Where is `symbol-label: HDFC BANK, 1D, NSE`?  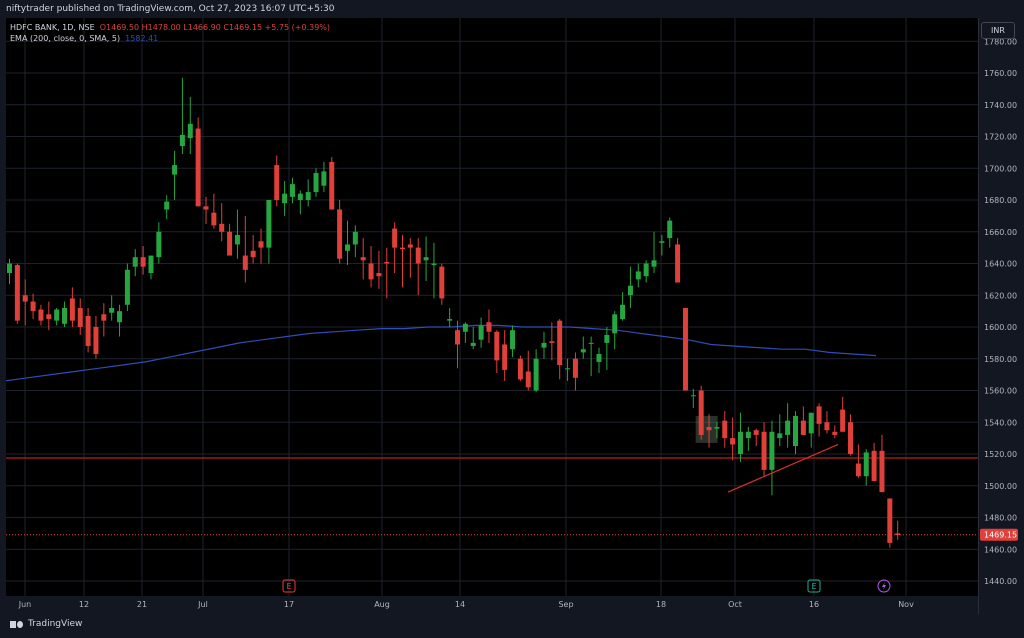 symbol-label: HDFC BANK, 1D, NSE is located at coordinates (52, 27).